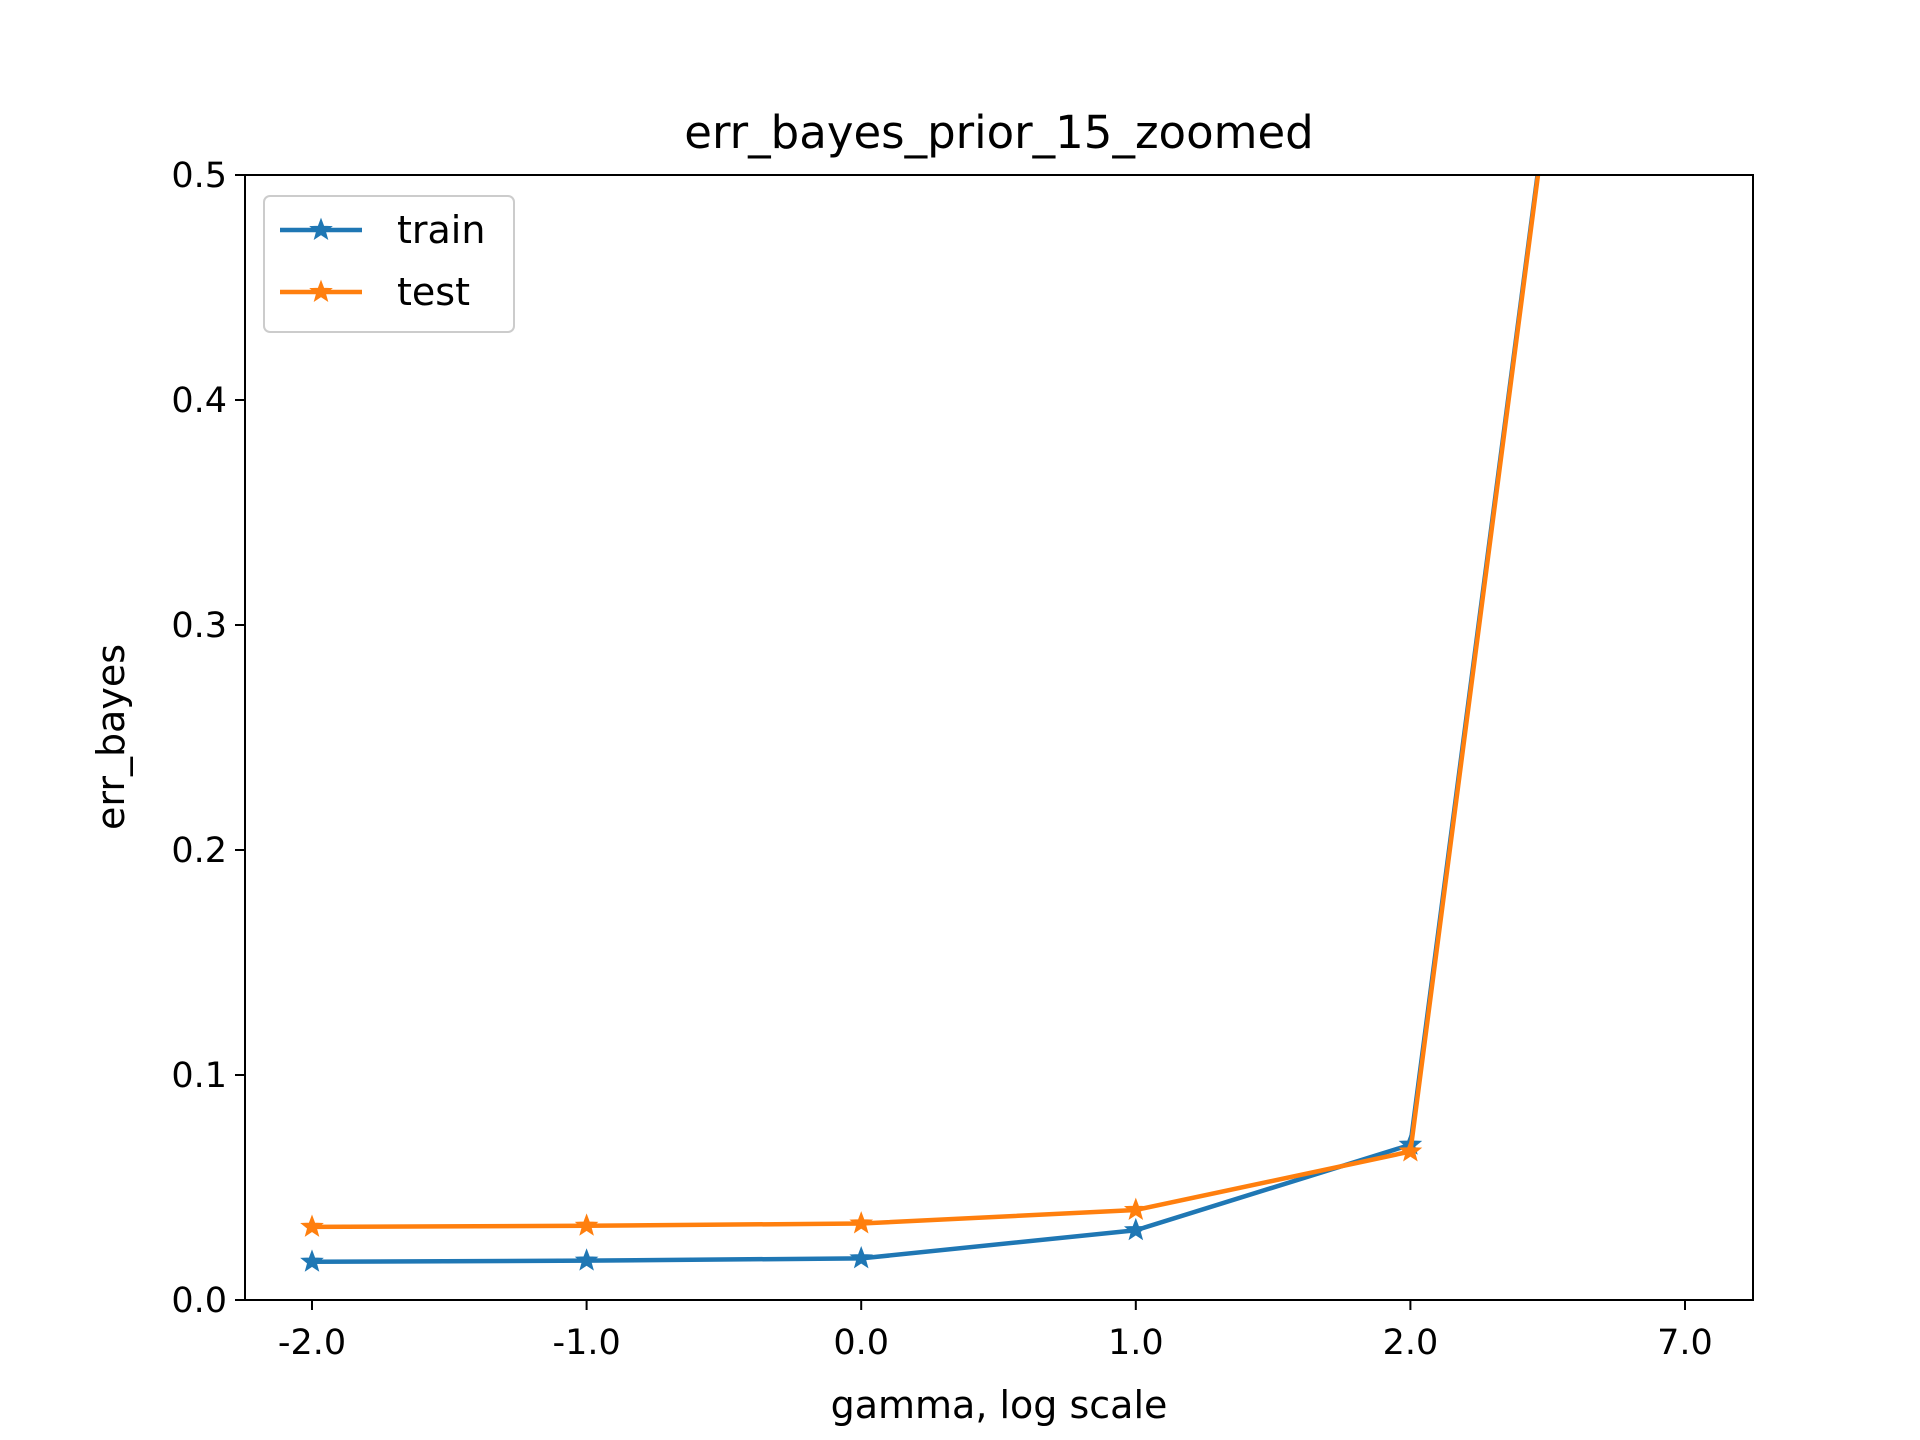 This screenshot has height=1440, width=1920. What do you see at coordinates (995, 1331) in the screenshot?
I see `x-axis: -2.0 -1.0 0.0 1.0 2.0 7.0` at bounding box center [995, 1331].